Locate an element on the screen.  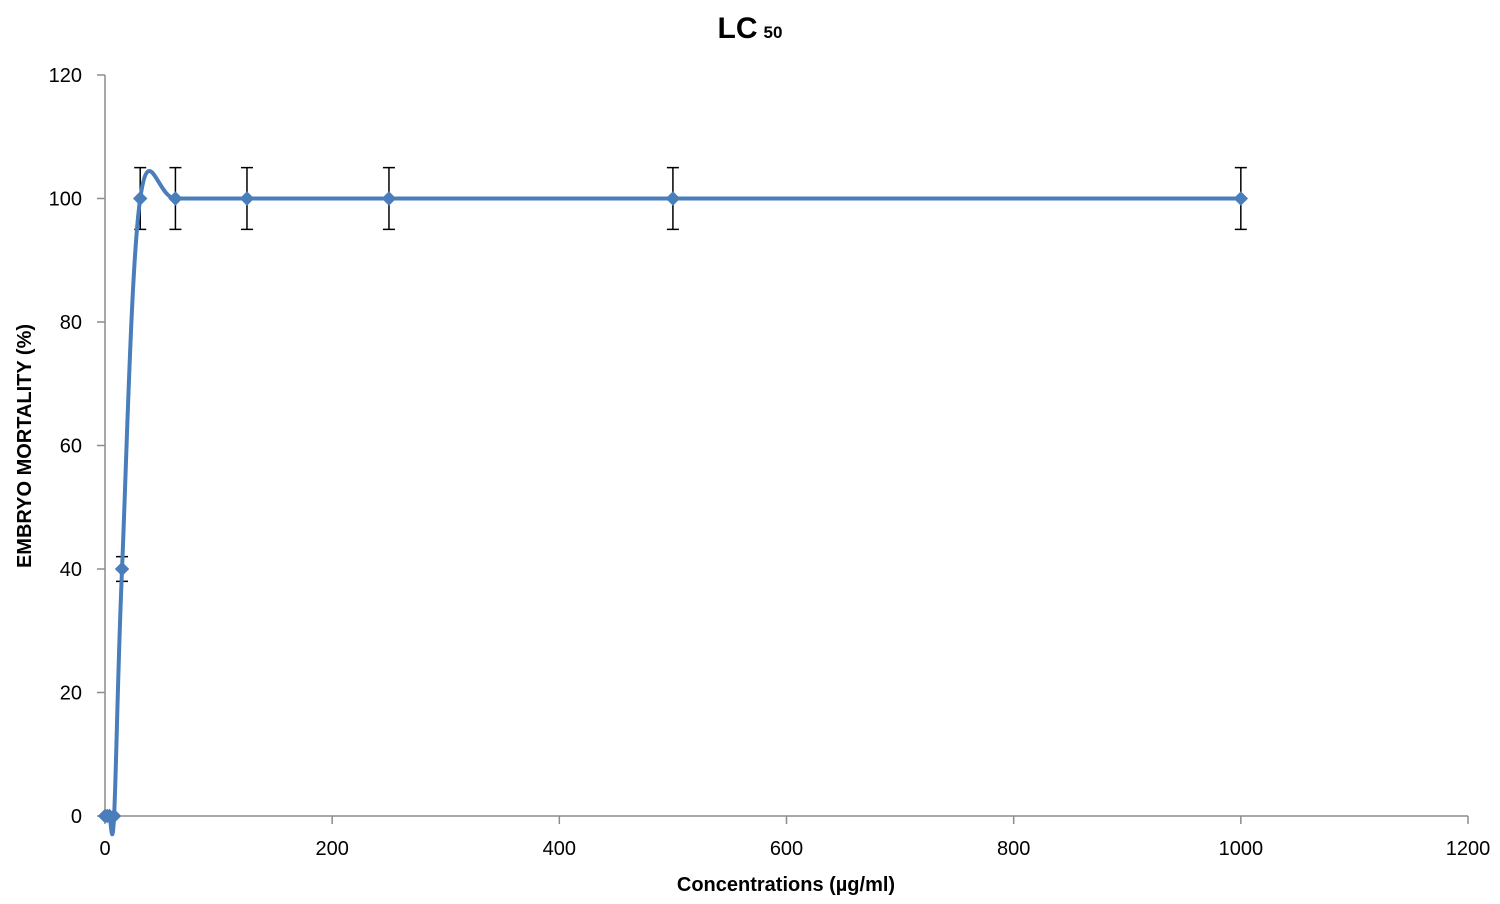
y-axis-label: EMBRYO MORTALITY (%) is located at coordinates (25, 446).